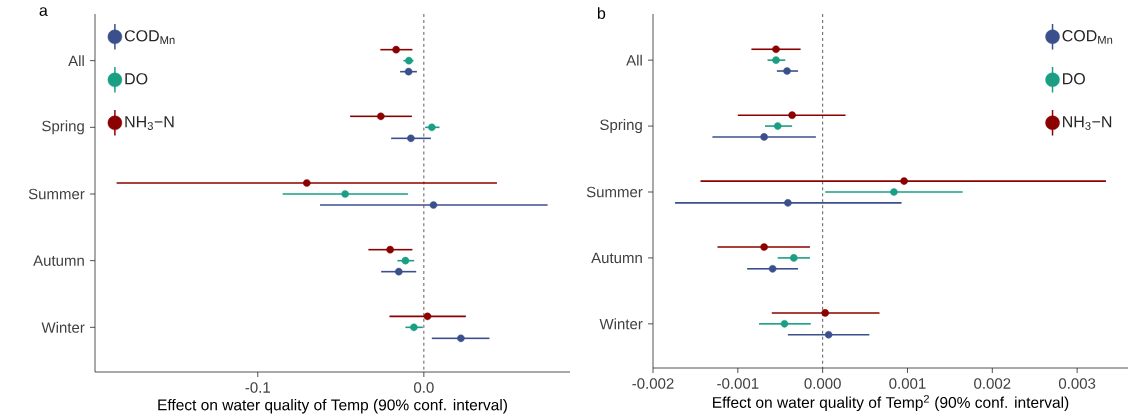 This screenshot has height=420, width=1128. I want to click on x-tick-label: 0.003, so click(1077, 383).